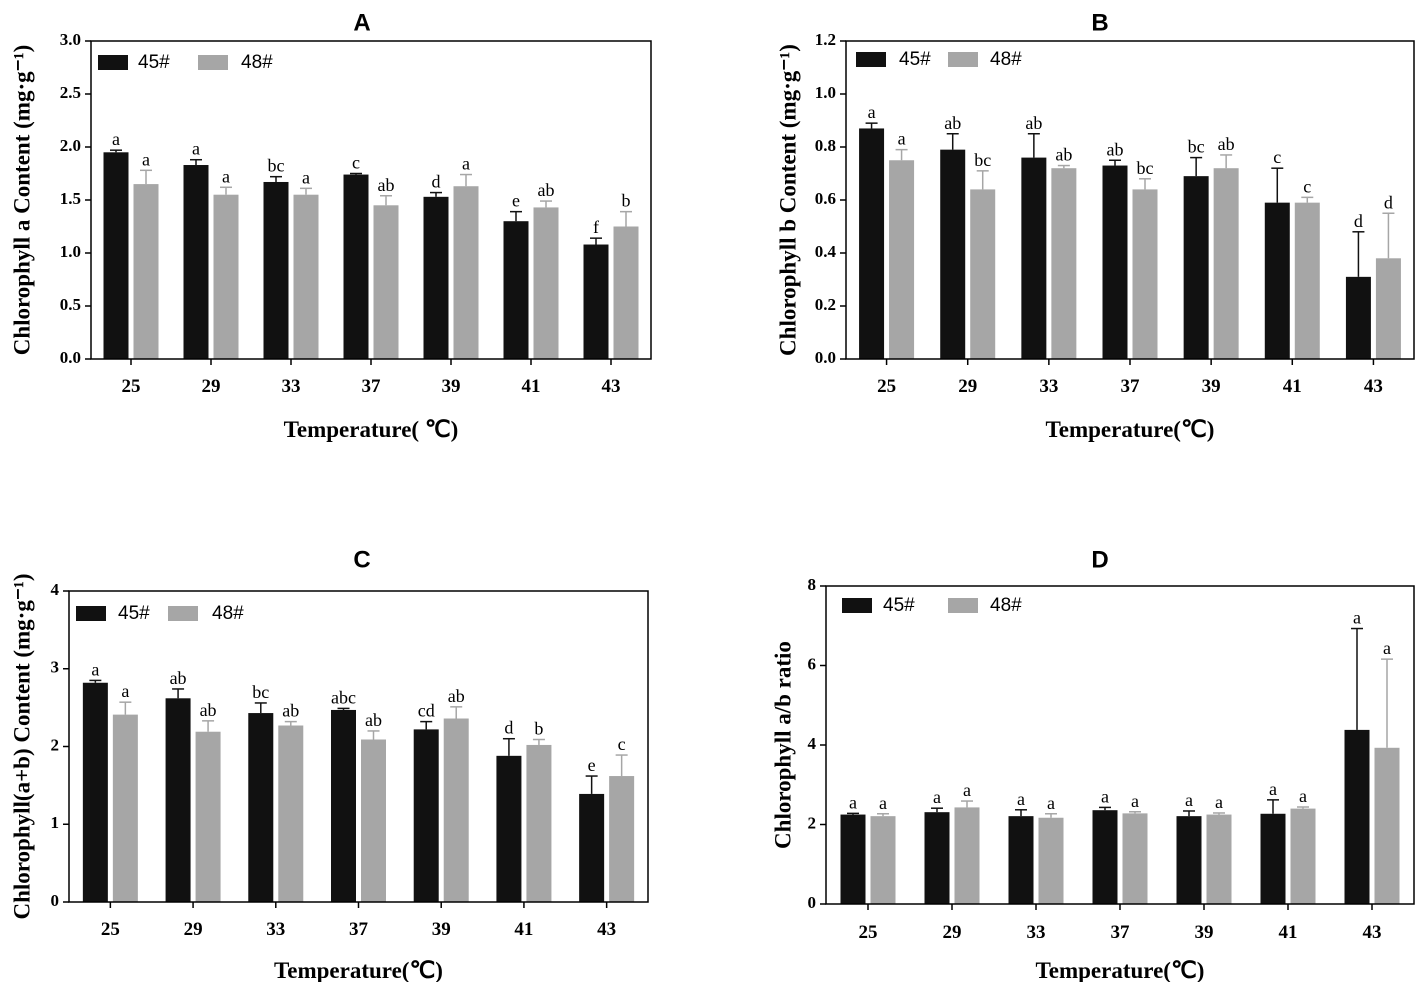 The width and height of the screenshot is (1417, 982). I want to click on bar-45#-43, so click(596, 301).